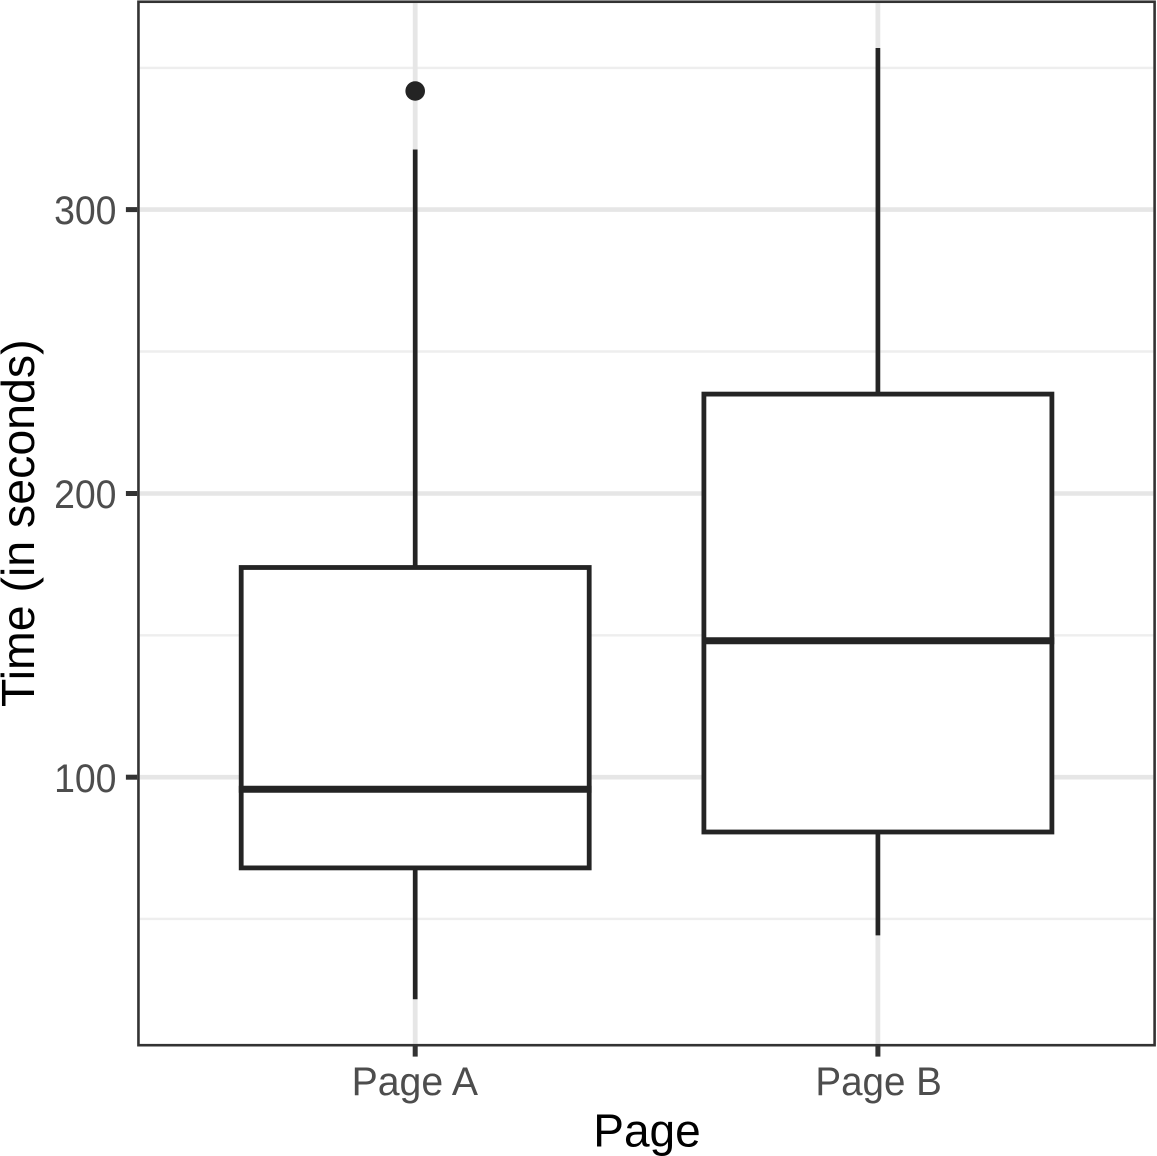 The image size is (1157, 1156). Describe the element at coordinates (646, 1130) in the screenshot. I see `svg-text: Page` at that location.